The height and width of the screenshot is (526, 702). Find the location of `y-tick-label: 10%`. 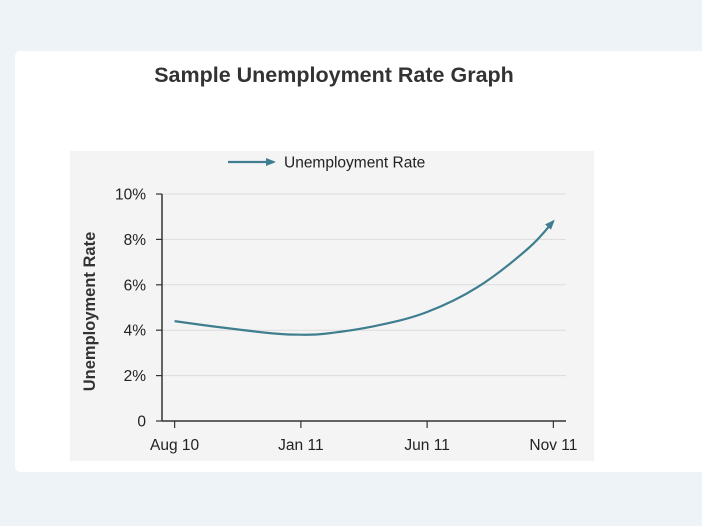

y-tick-label: 10% is located at coordinates (130, 195).